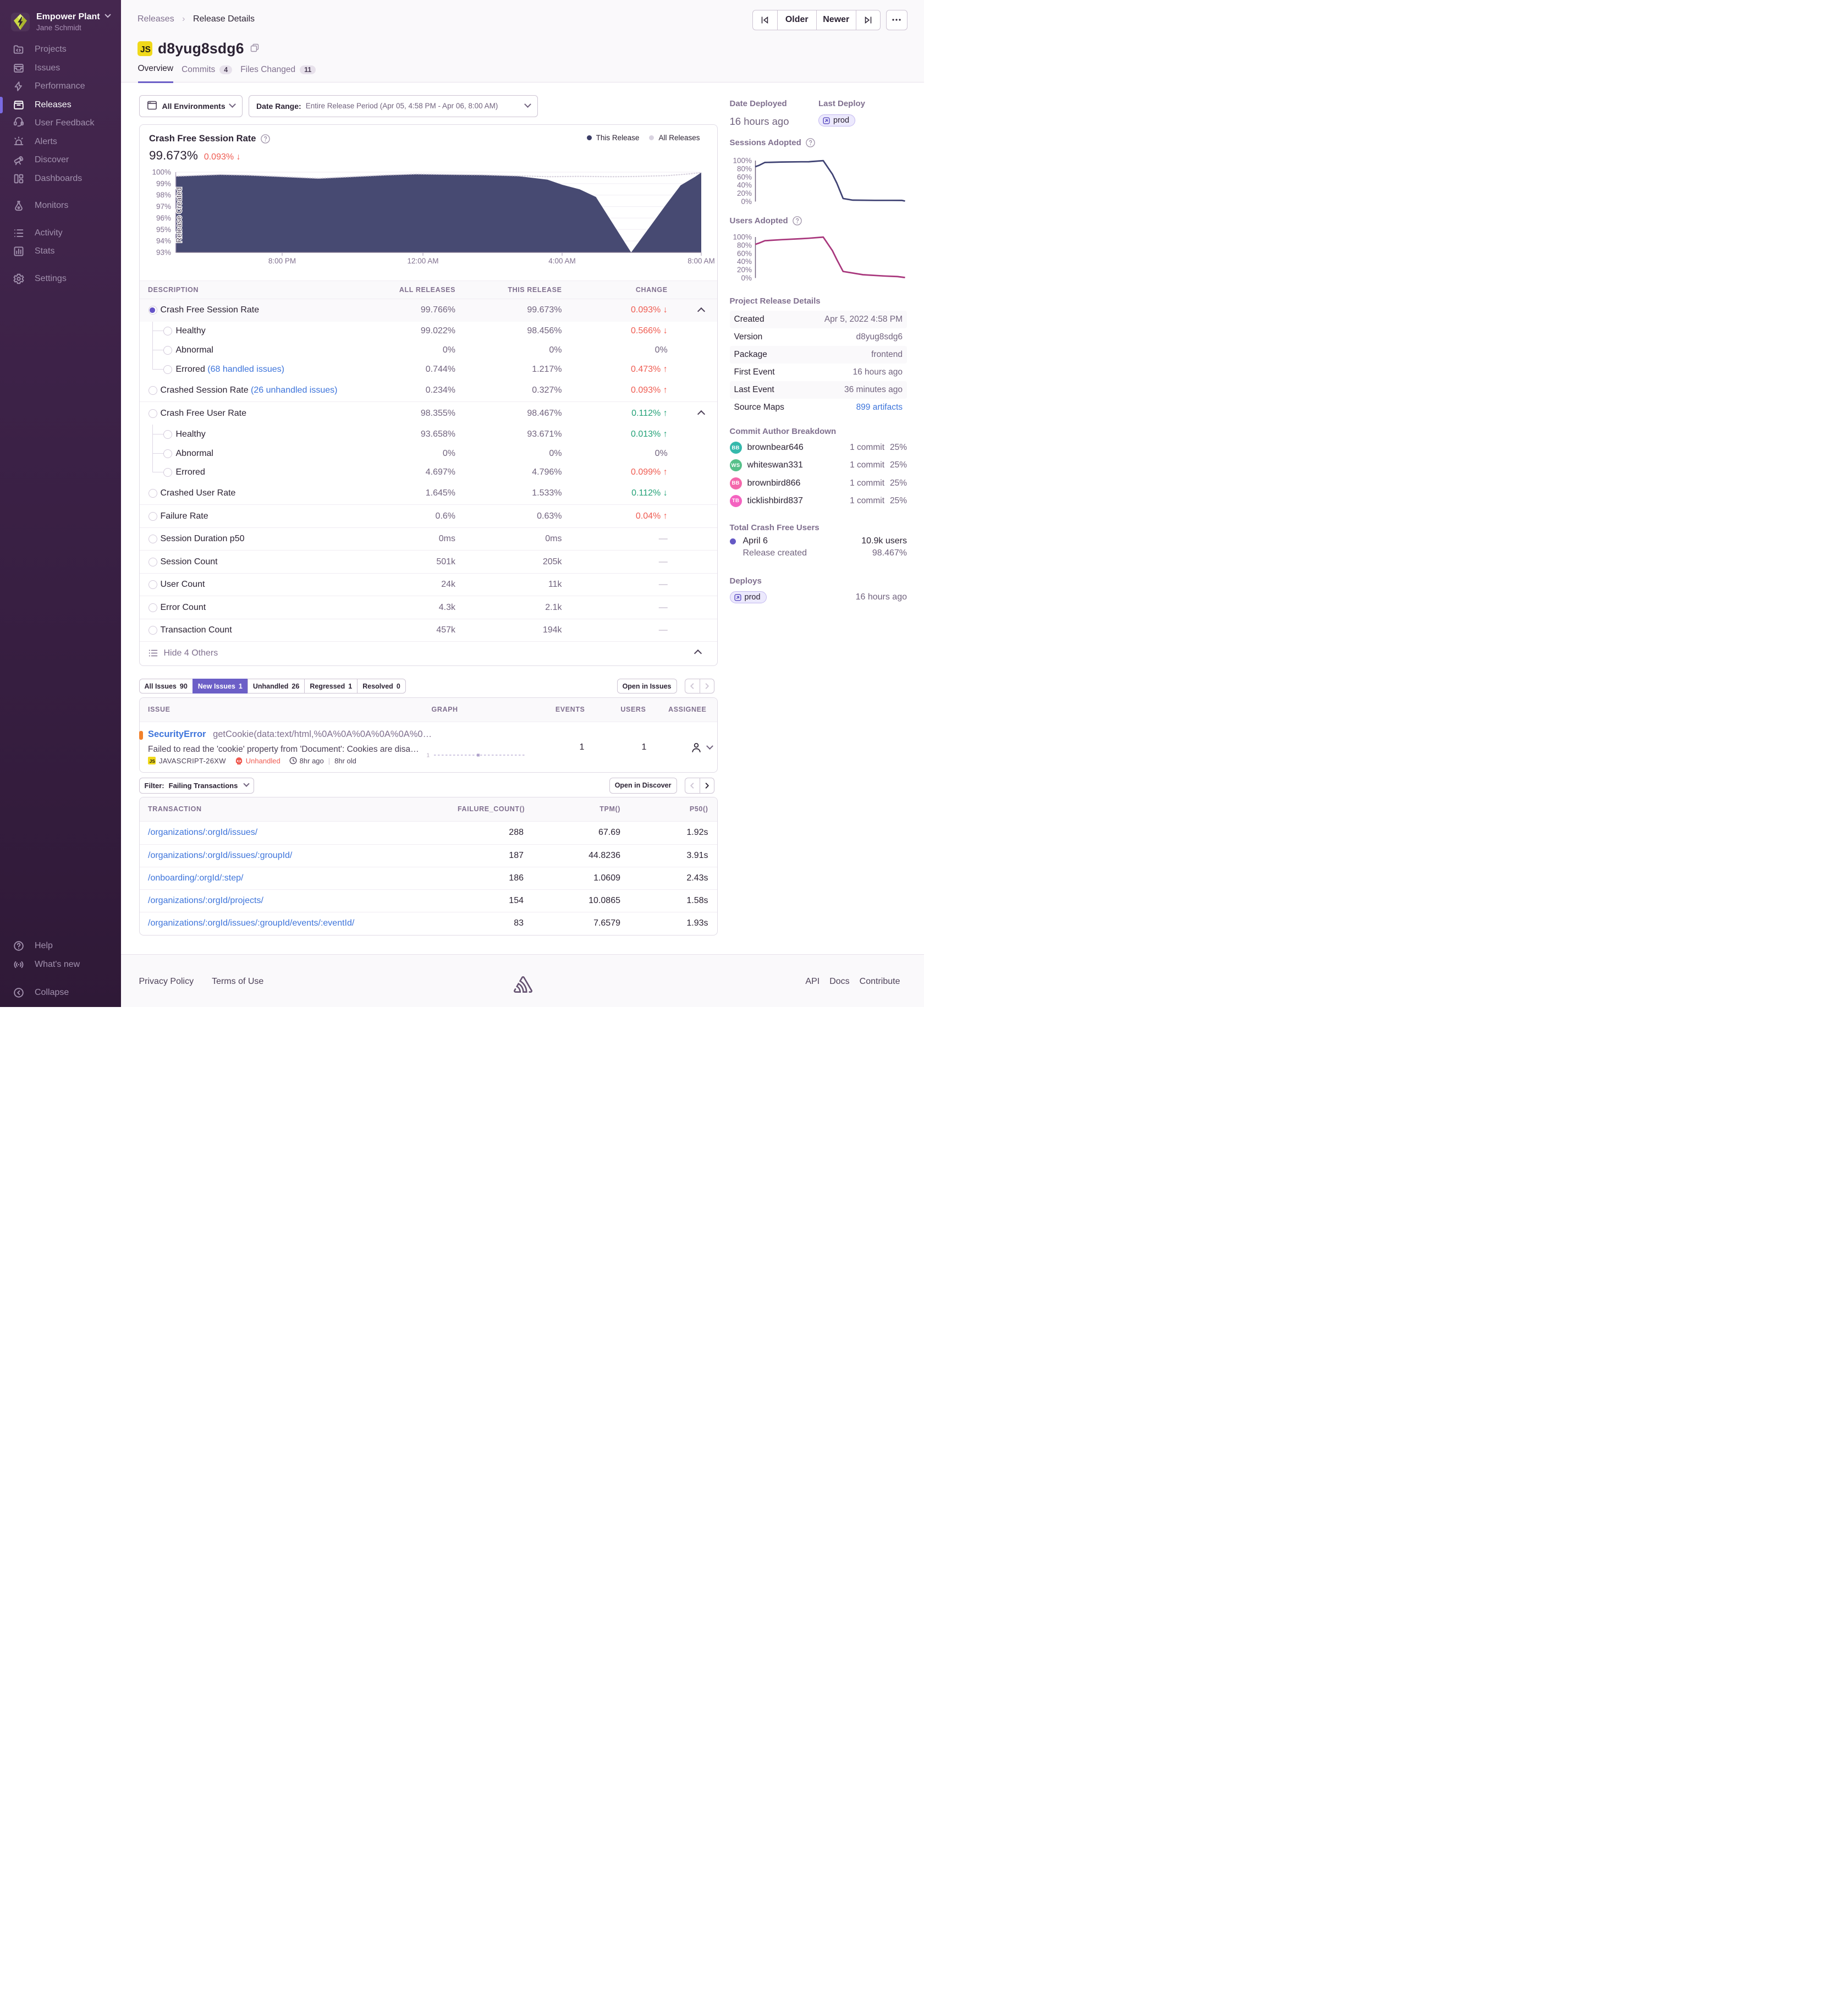 The height and width of the screenshot is (2014, 1848). Describe the element at coordinates (428, 756) in the screenshot. I see `svg-text: 1` at that location.